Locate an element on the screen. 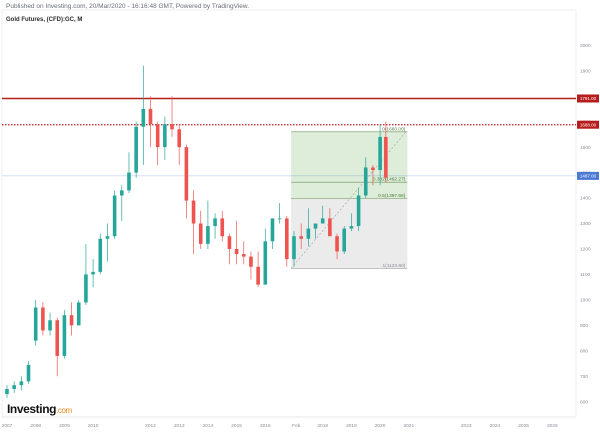 The height and width of the screenshot is (433, 600). y-tick-label: 1000 is located at coordinates (585, 301).